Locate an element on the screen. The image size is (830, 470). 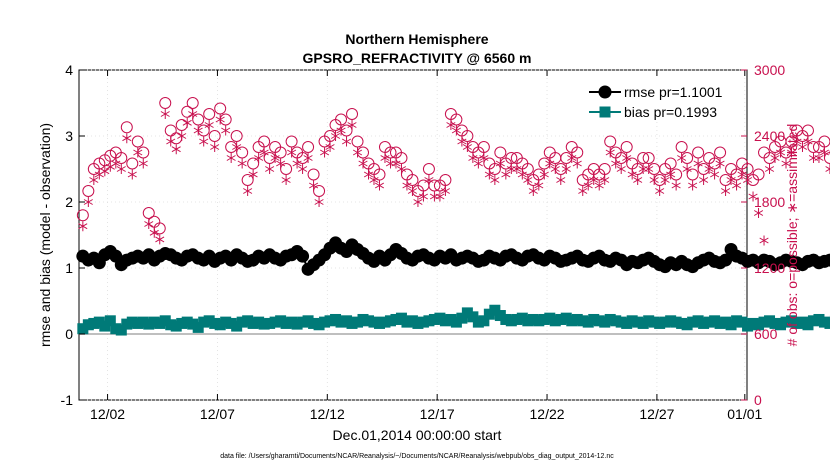
y2-tick-label: 1800 is located at coordinates (769, 202).